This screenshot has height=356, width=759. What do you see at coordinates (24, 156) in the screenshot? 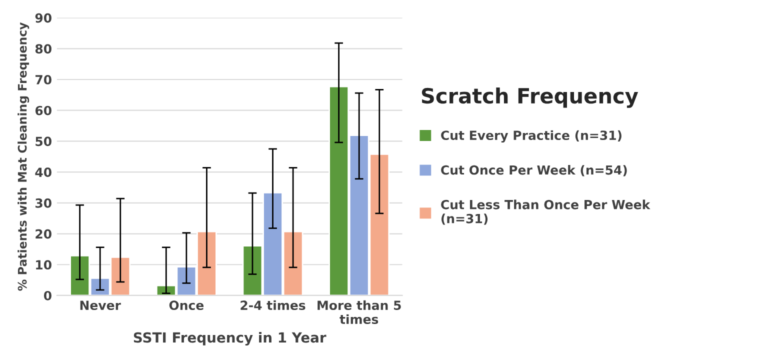
I see `y-axis-title: % Patients with Mat Cleaning Frequency` at bounding box center [24, 156].